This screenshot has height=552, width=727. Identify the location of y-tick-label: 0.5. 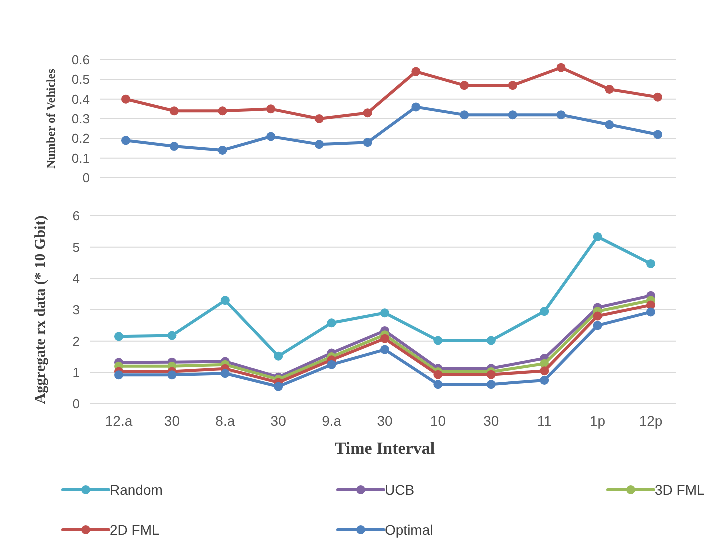
(81, 80).